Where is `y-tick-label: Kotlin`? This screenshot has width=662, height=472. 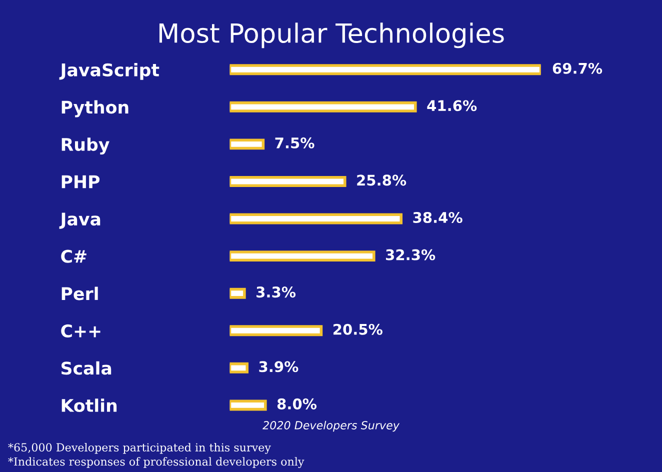 y-tick-label: Kotlin is located at coordinates (89, 405).